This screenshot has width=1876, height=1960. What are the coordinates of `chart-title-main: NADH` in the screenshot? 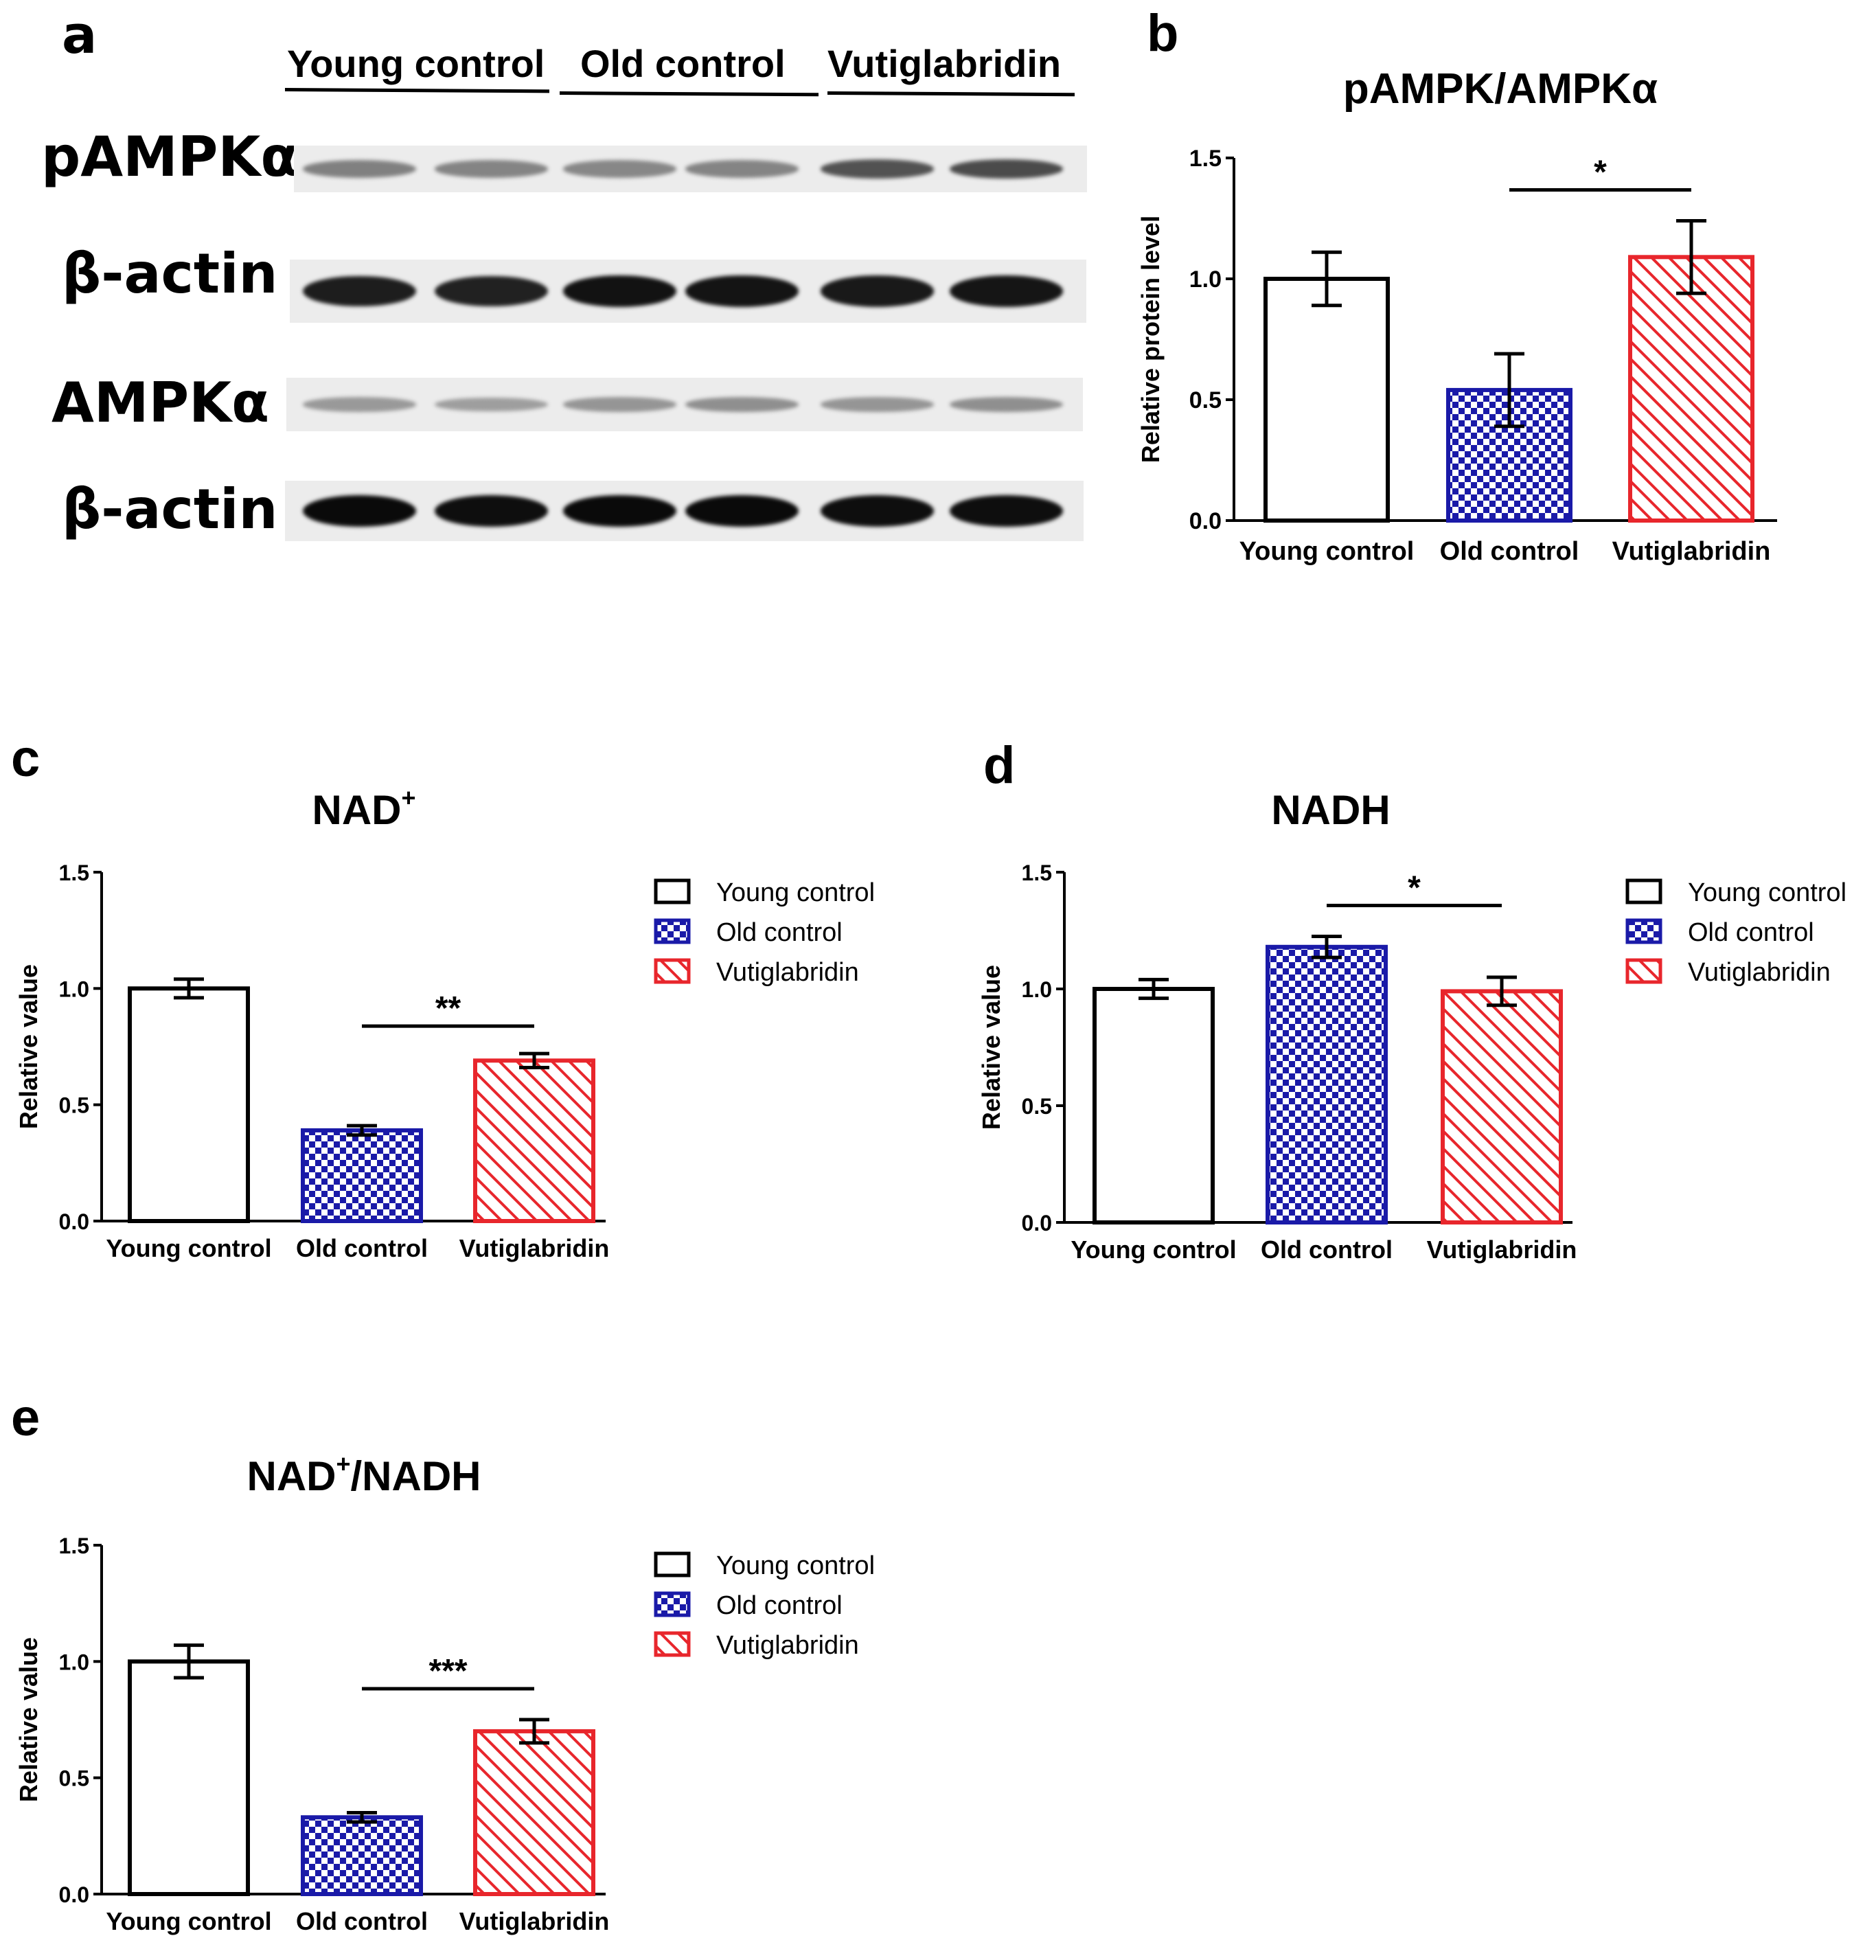 It's located at (1330, 810).